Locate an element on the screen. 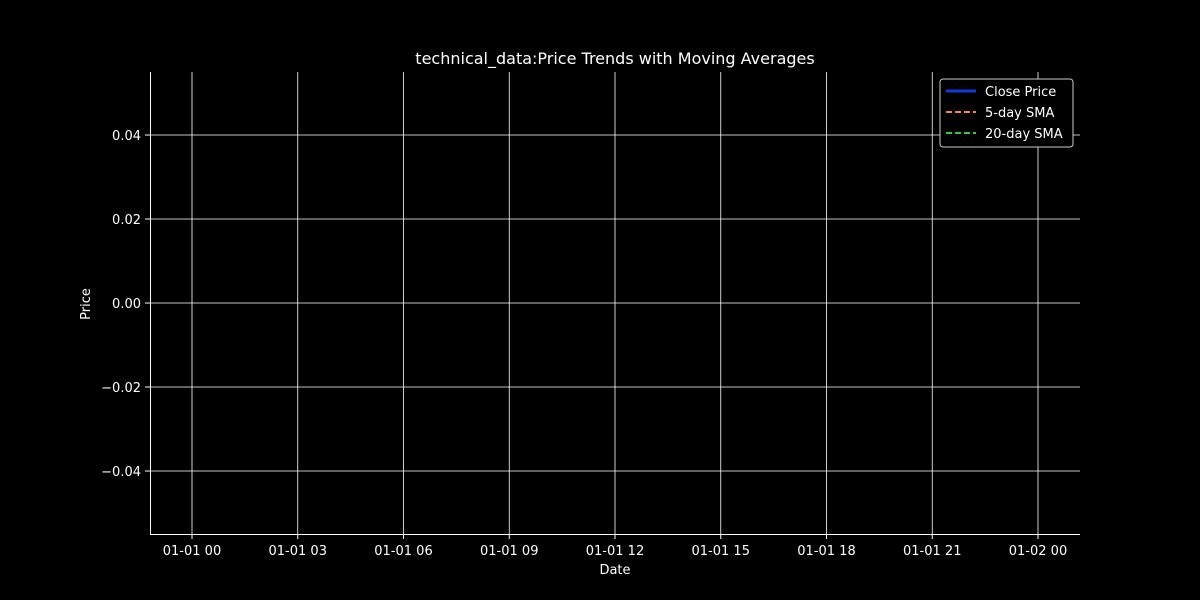 The image size is (1200, 600). x-tick-label: 01-02 00 is located at coordinates (1038, 551).